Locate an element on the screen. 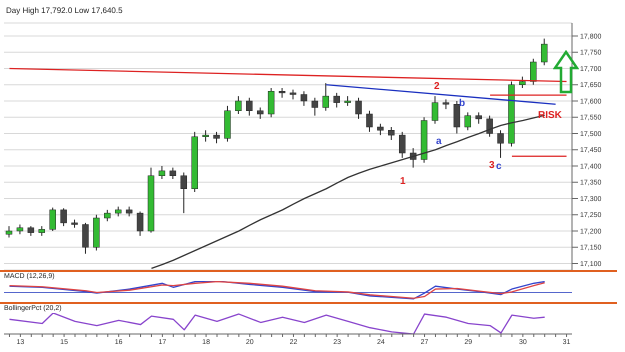 Image resolution: width=625 pixels, height=352 pixels. annotation: RISK is located at coordinates (550, 116).